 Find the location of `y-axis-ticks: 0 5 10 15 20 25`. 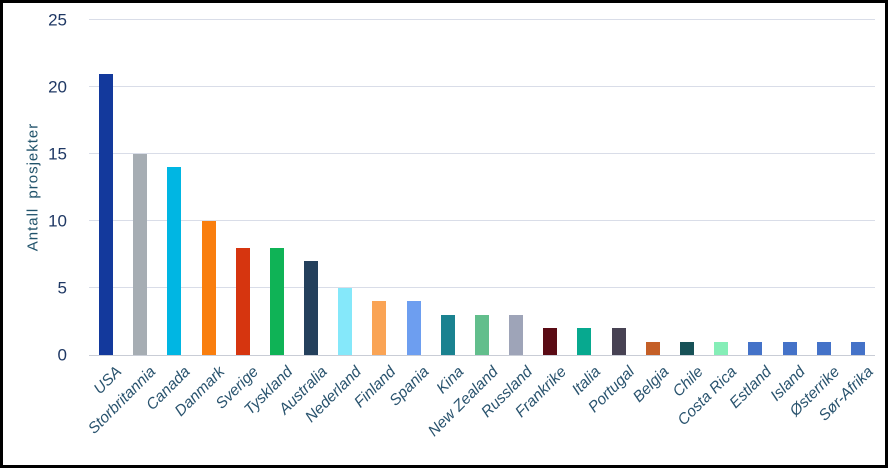

y-axis-ticks: 0 5 10 15 20 25 is located at coordinates (40, 188).